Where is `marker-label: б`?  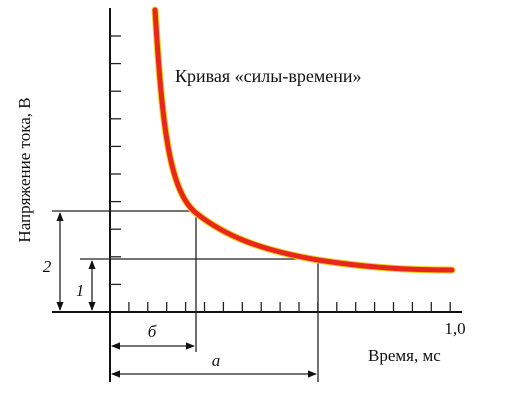 marker-label: б is located at coordinates (152, 331).